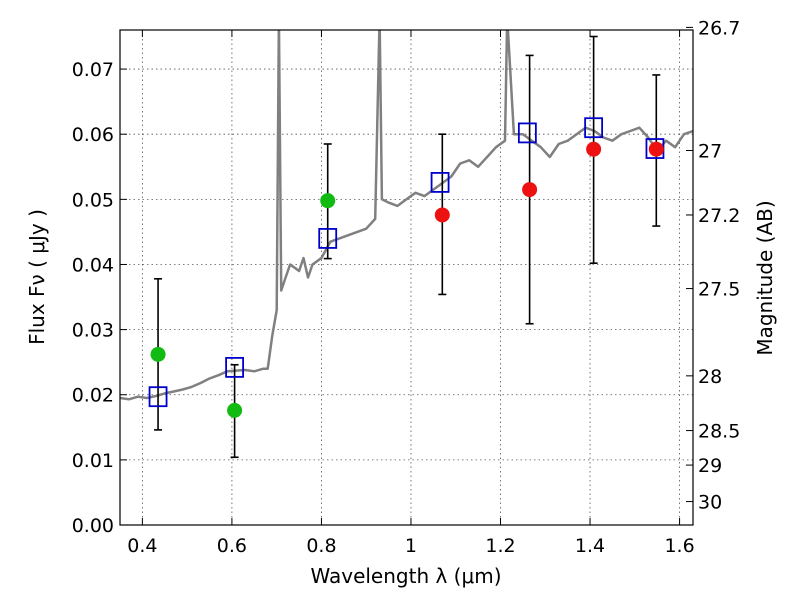 This screenshot has height=604, width=800. Describe the element at coordinates (679, 546) in the screenshot. I see `x-tick-label: 1.6` at that location.